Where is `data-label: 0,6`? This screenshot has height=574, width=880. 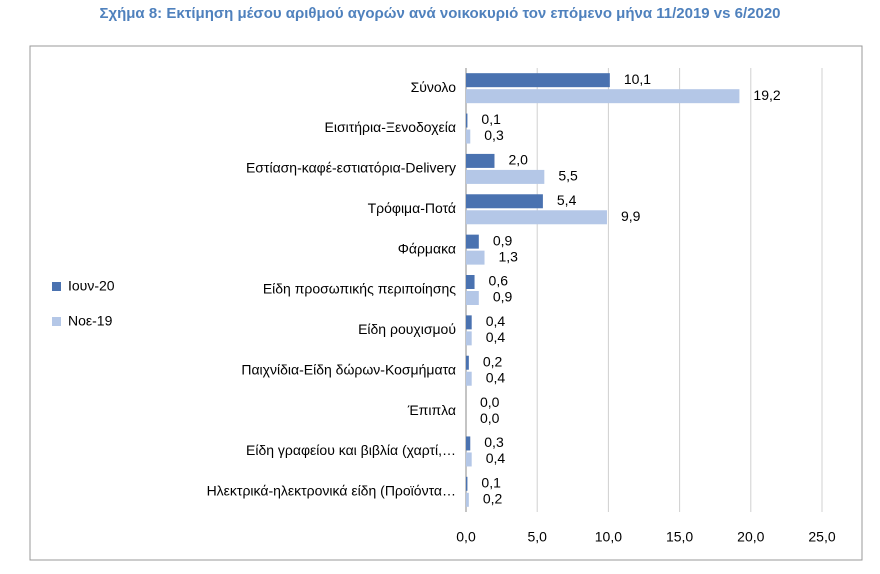
data-label: 0,6 is located at coordinates (499, 281).